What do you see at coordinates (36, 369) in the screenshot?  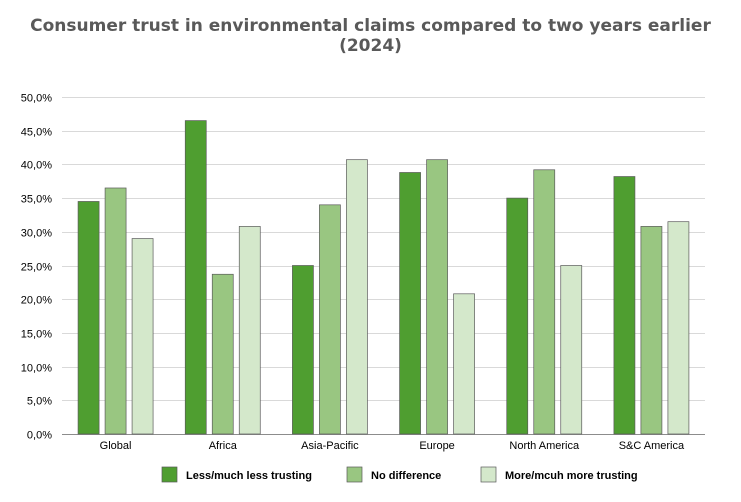 I see `y-tick-label: 10,0%` at bounding box center [36, 369].